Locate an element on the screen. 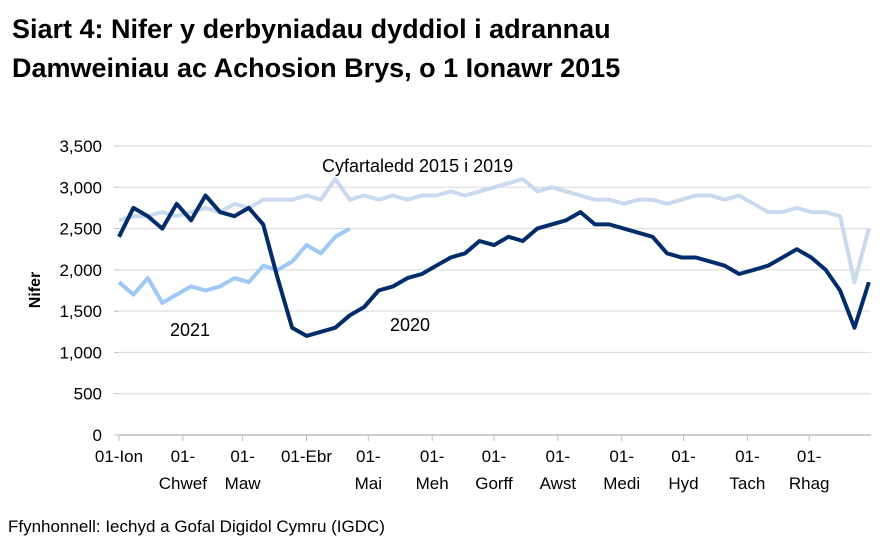 The image size is (888, 550). y-tick-label: 0 is located at coordinates (97, 435).